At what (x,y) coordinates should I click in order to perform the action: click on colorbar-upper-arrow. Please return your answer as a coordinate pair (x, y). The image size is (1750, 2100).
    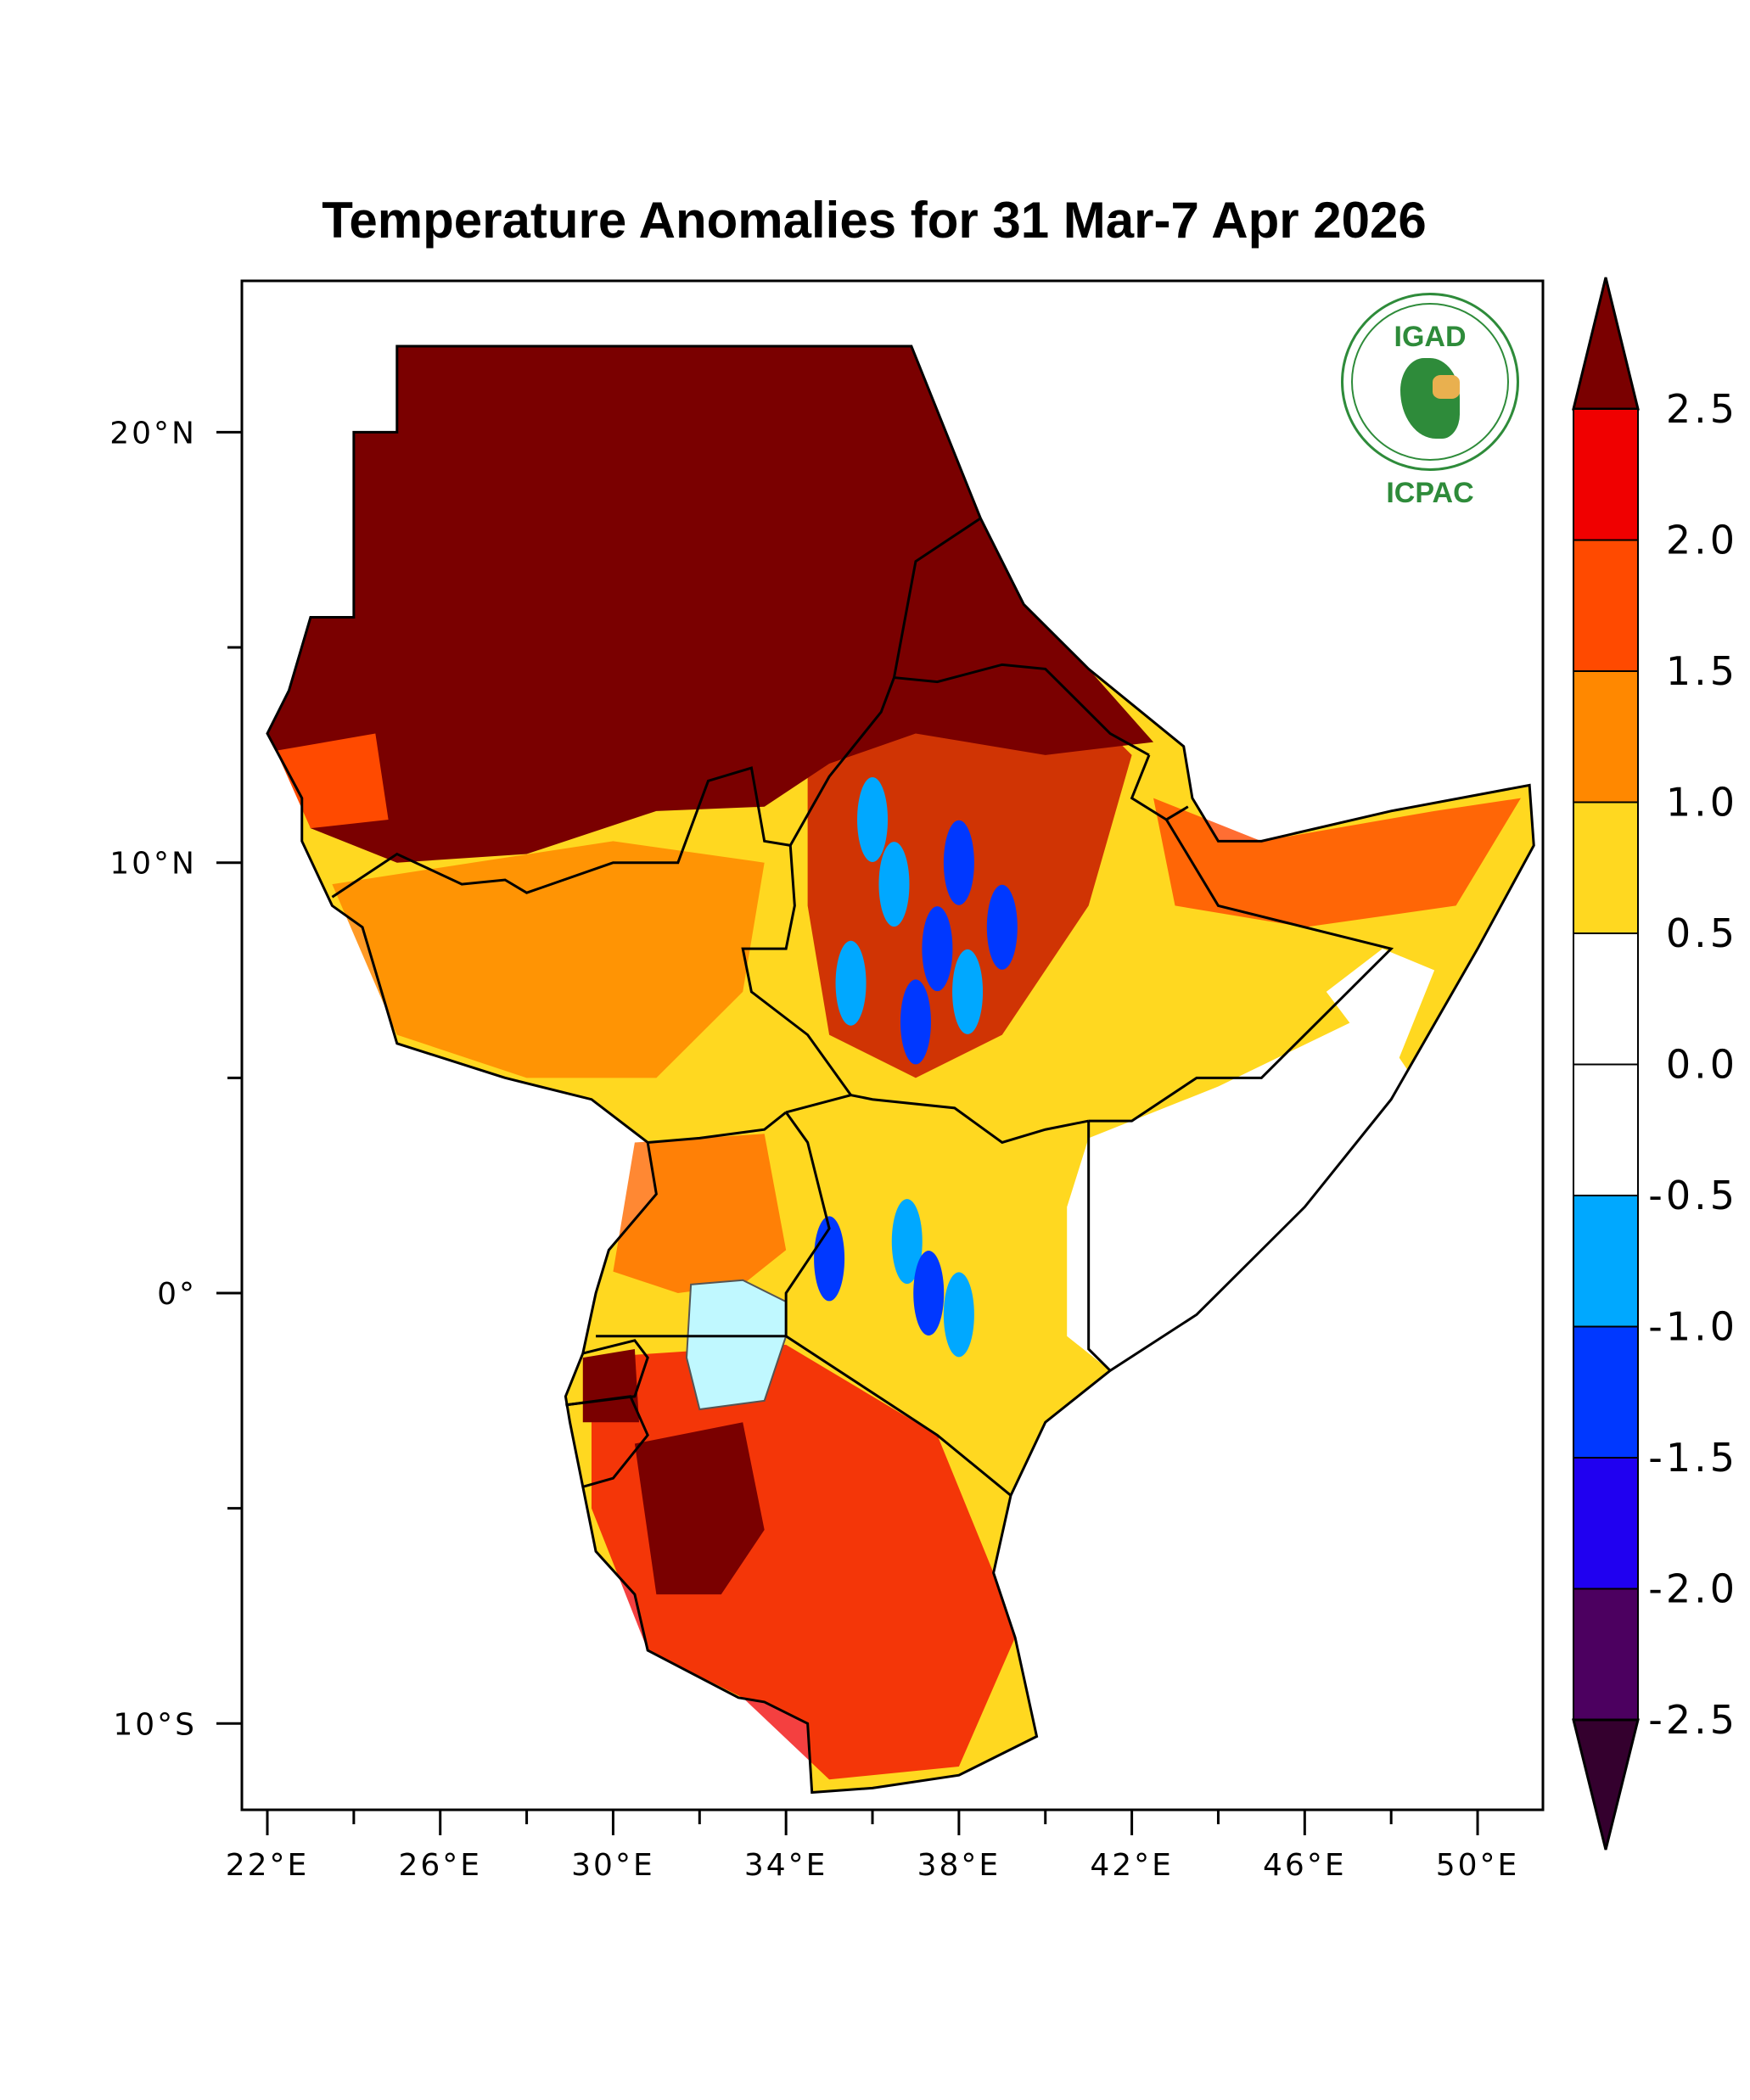
    Looking at the image, I should click on (1606, 344).